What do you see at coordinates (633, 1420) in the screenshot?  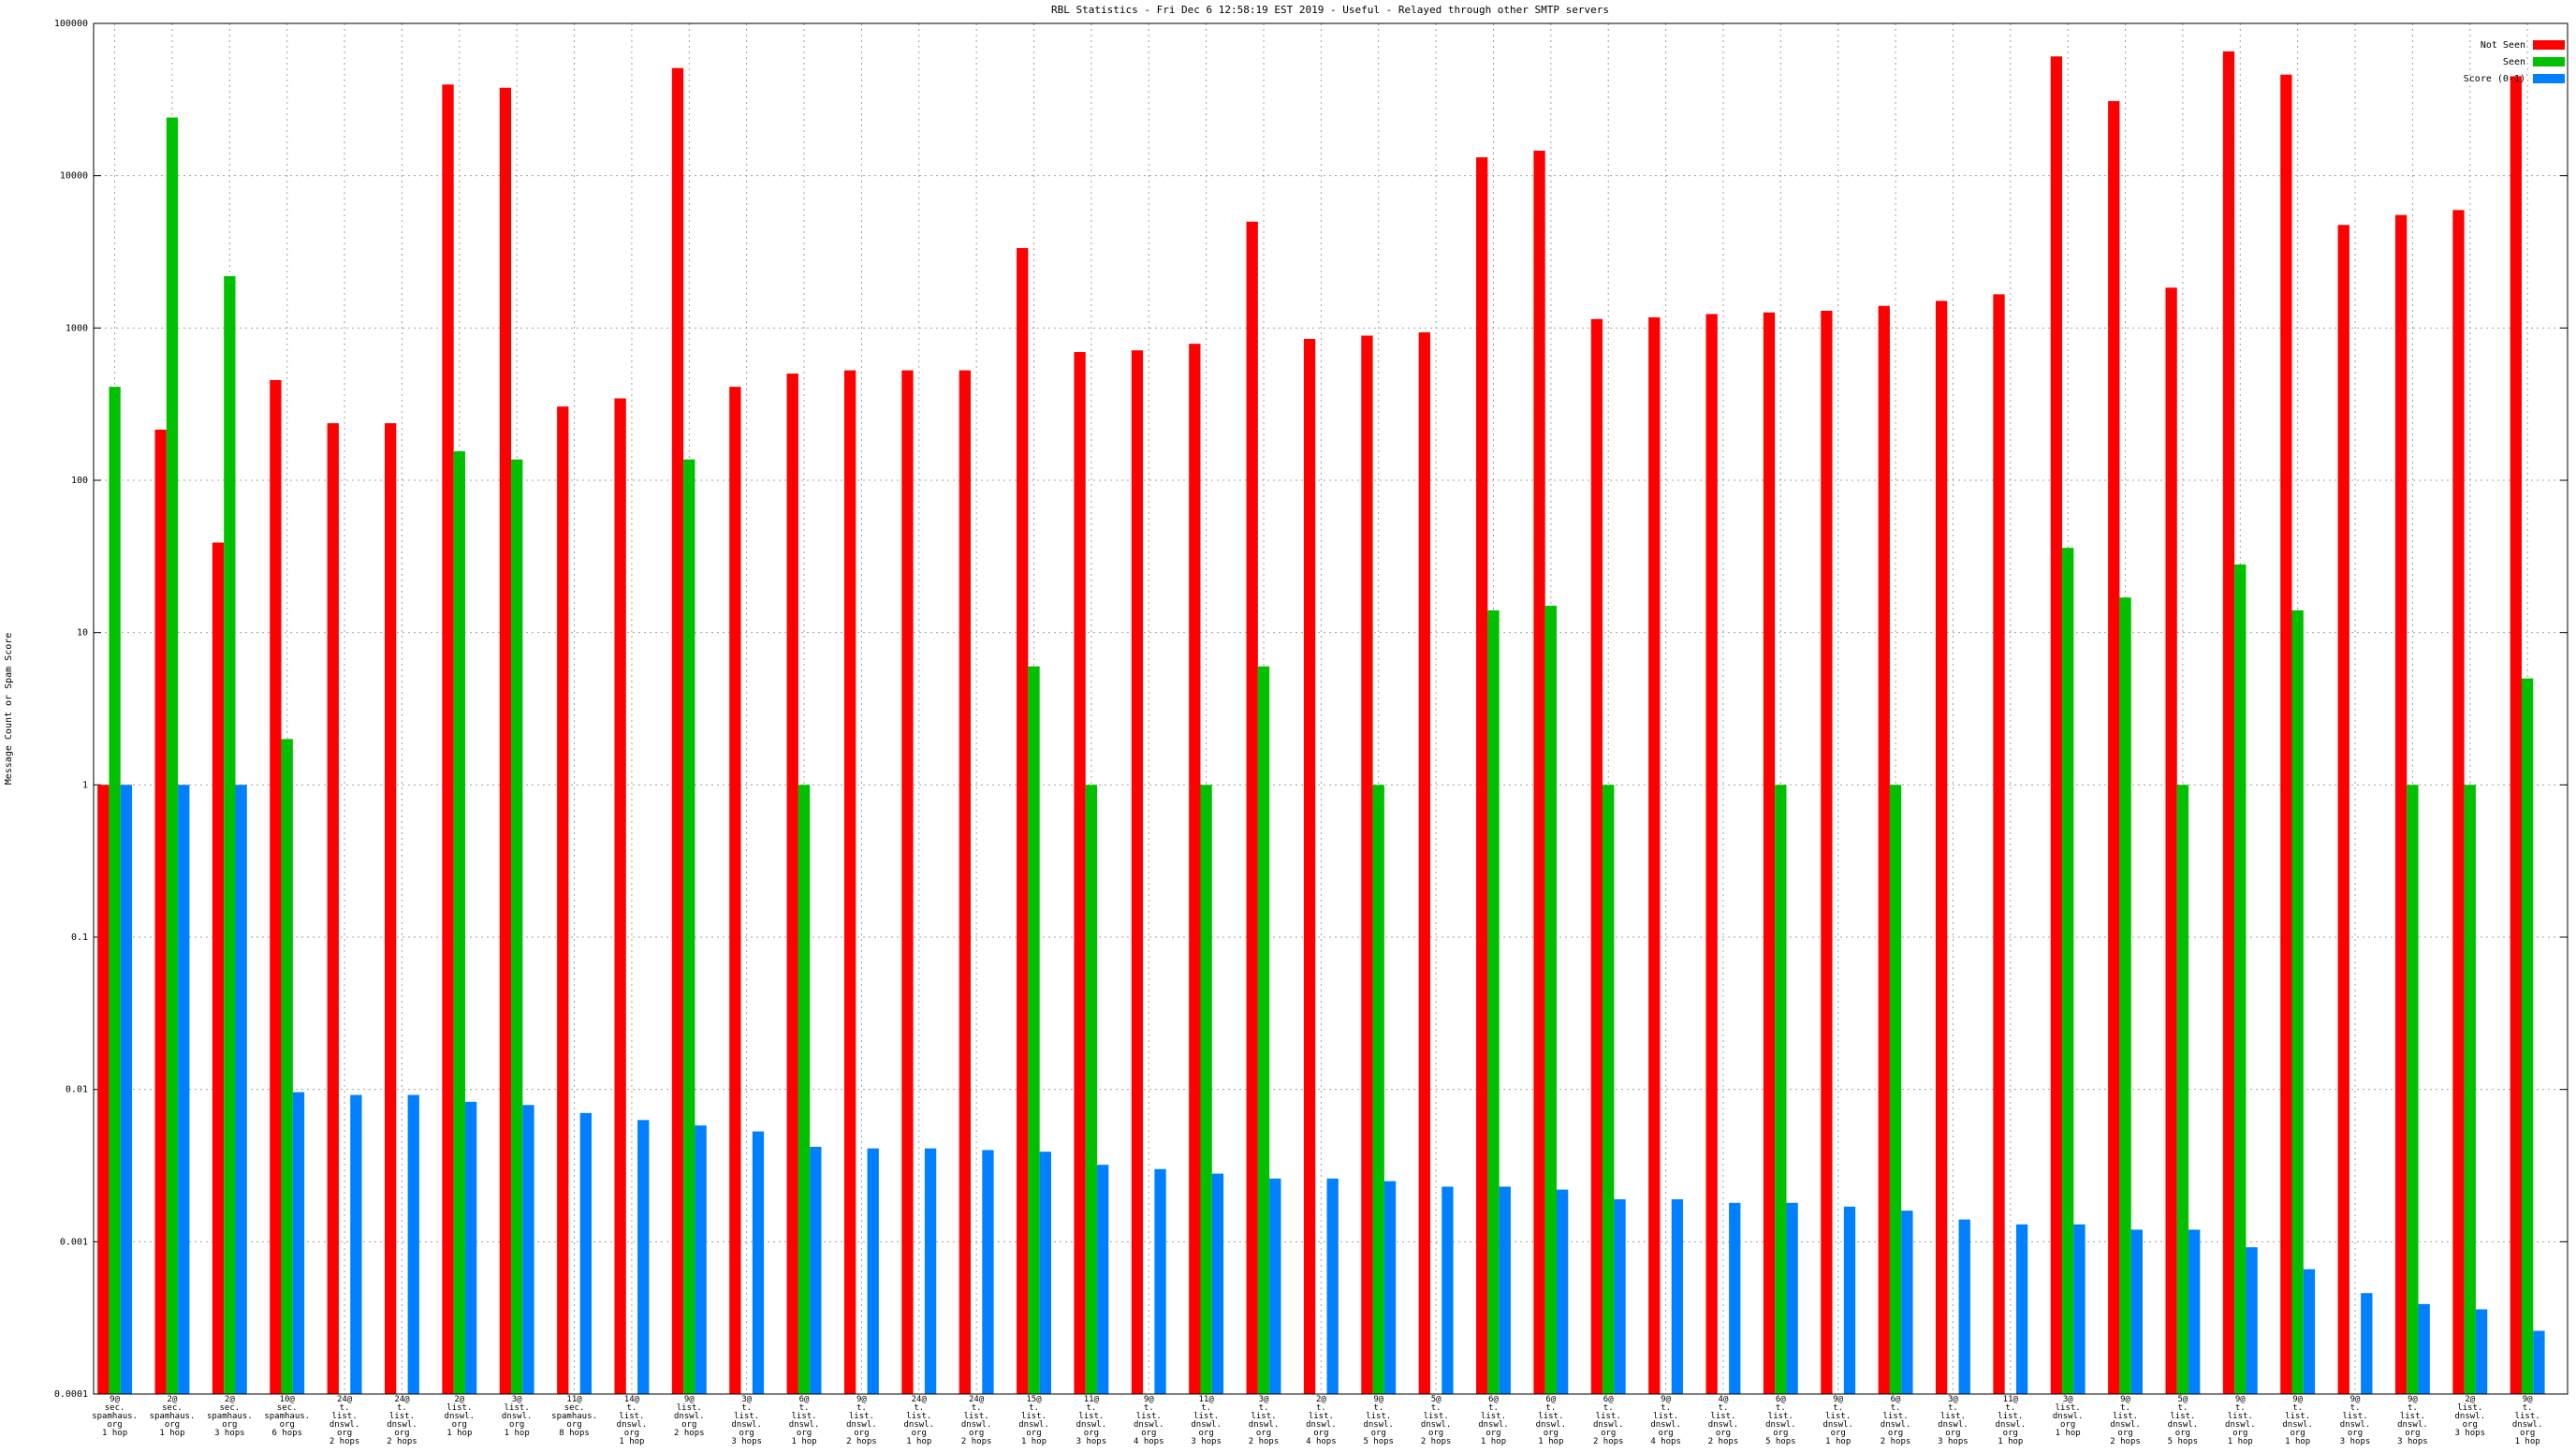 I see `x-tick-label: 14@ t. list. dnswl. org 1 hop` at bounding box center [633, 1420].